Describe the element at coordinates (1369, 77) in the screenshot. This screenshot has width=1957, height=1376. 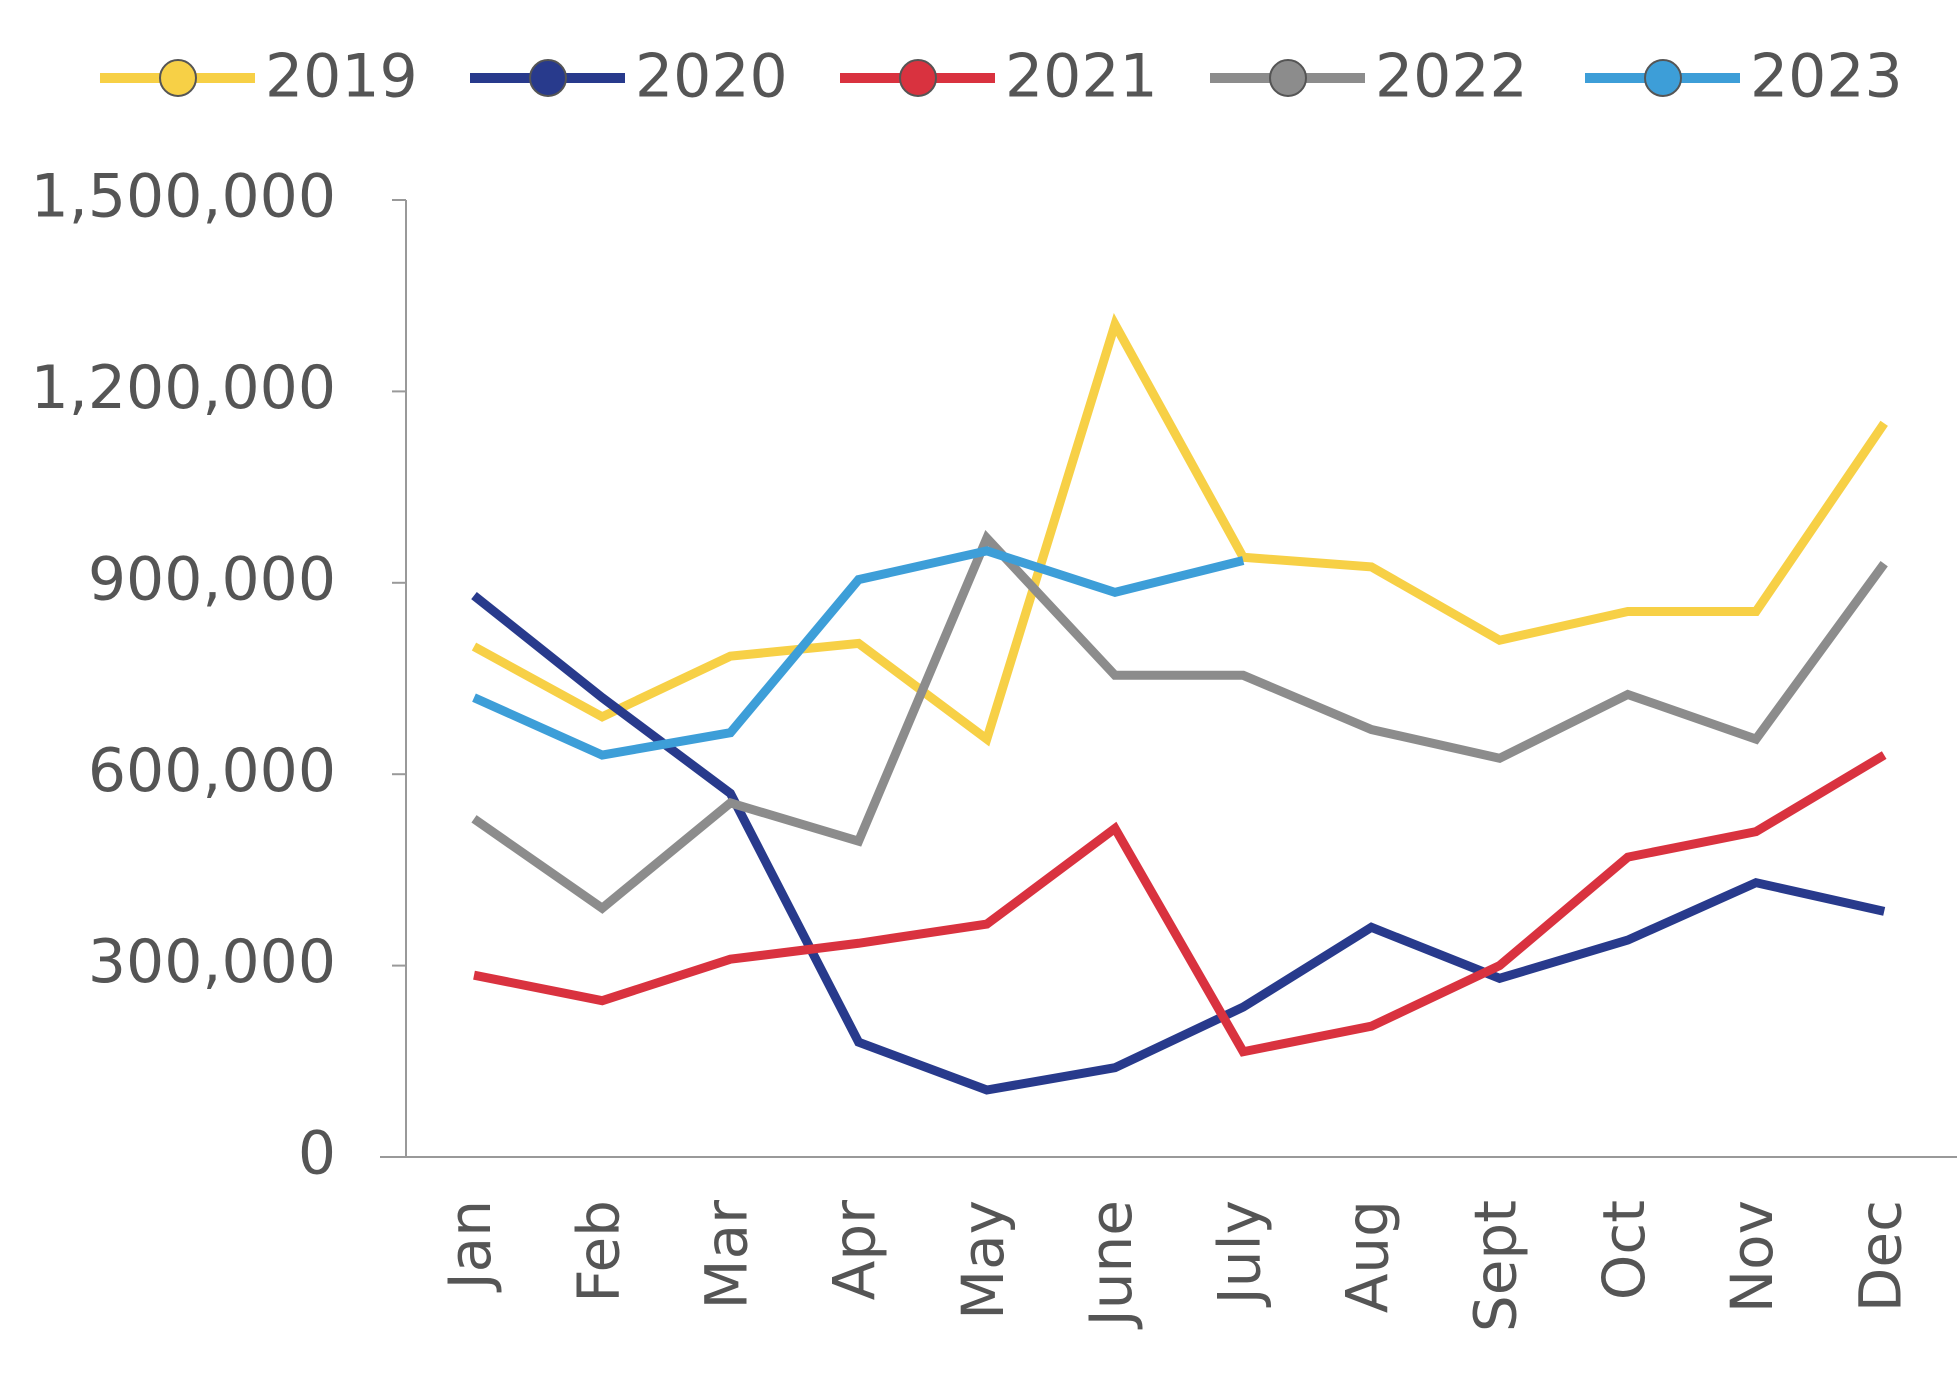
I see `legend-item: 2022` at that location.